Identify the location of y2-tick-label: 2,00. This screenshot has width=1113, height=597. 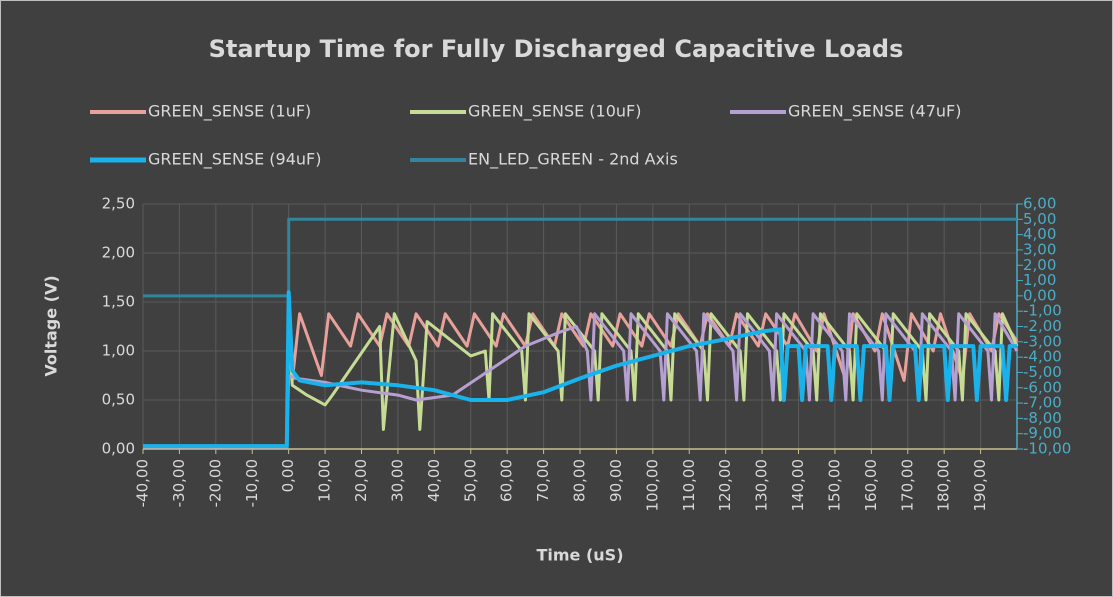
(1039, 265).